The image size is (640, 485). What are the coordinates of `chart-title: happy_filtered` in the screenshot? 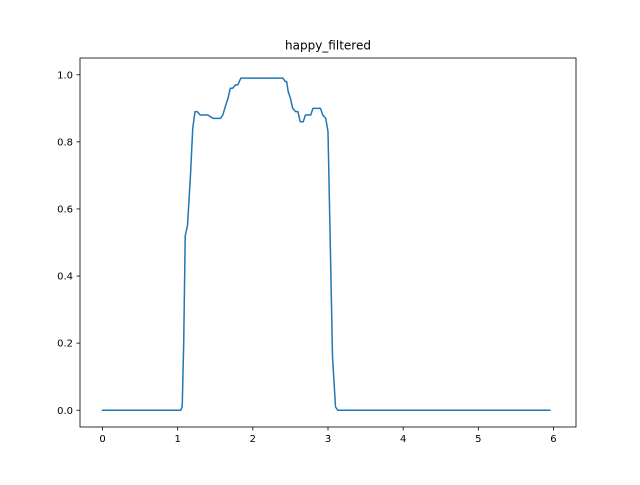 It's located at (328, 46).